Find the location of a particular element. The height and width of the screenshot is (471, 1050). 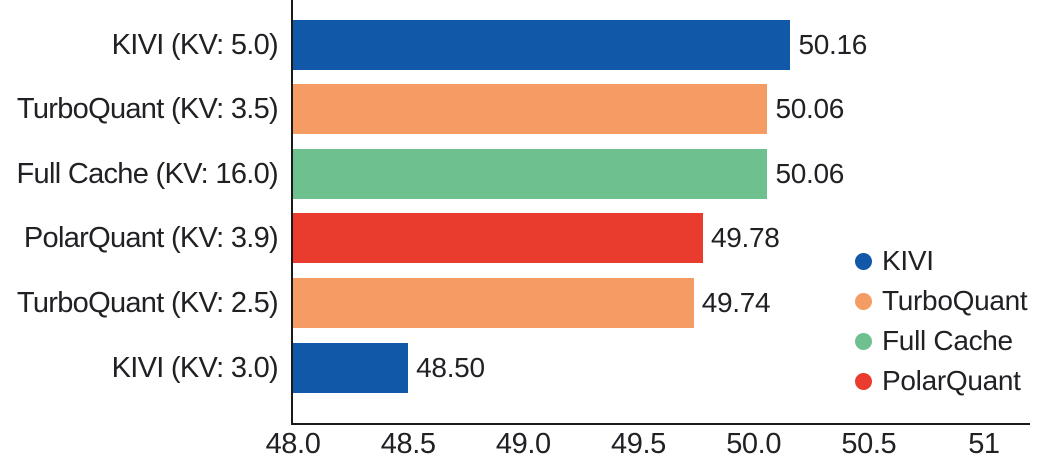

legend-item: KIVI is located at coordinates (941, 261).